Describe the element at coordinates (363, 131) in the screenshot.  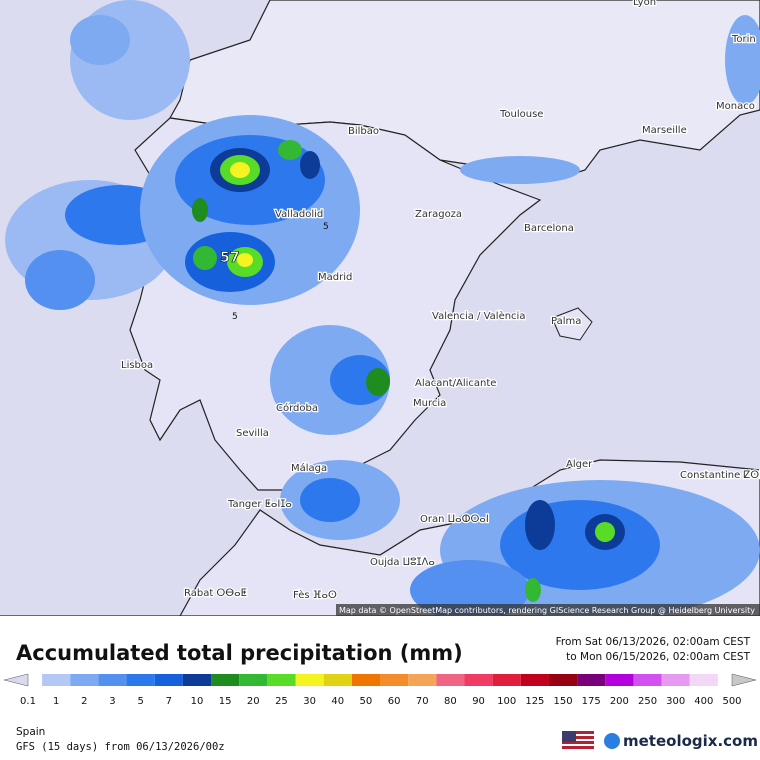
I see `city: Bilbao` at that location.